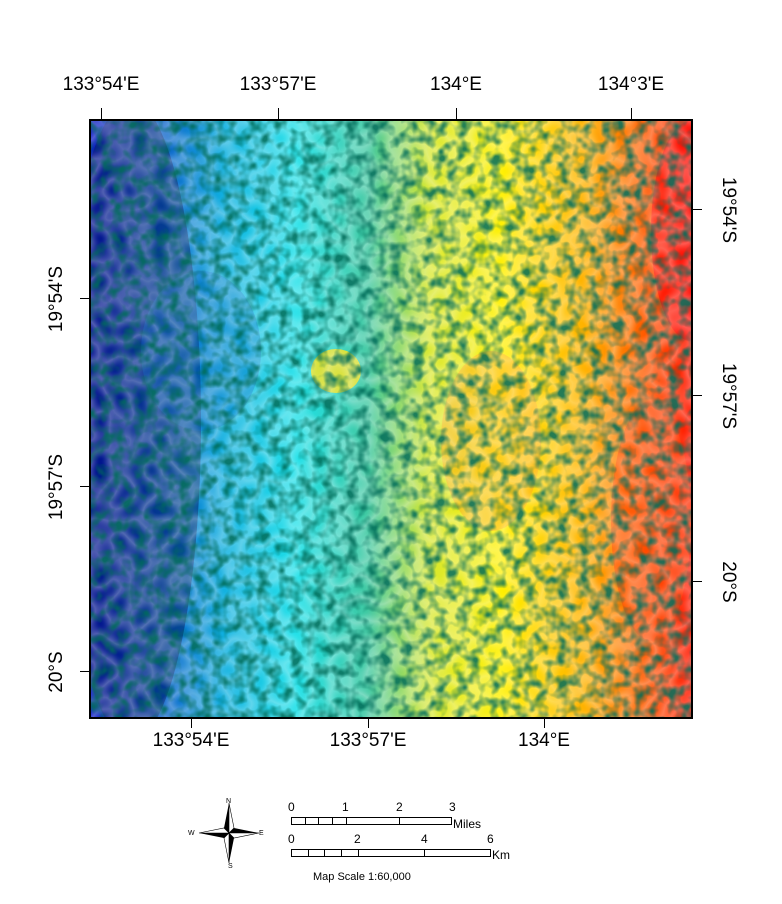 The width and height of the screenshot is (782, 904). Describe the element at coordinates (228, 801) in the screenshot. I see `compass-n: N` at that location.